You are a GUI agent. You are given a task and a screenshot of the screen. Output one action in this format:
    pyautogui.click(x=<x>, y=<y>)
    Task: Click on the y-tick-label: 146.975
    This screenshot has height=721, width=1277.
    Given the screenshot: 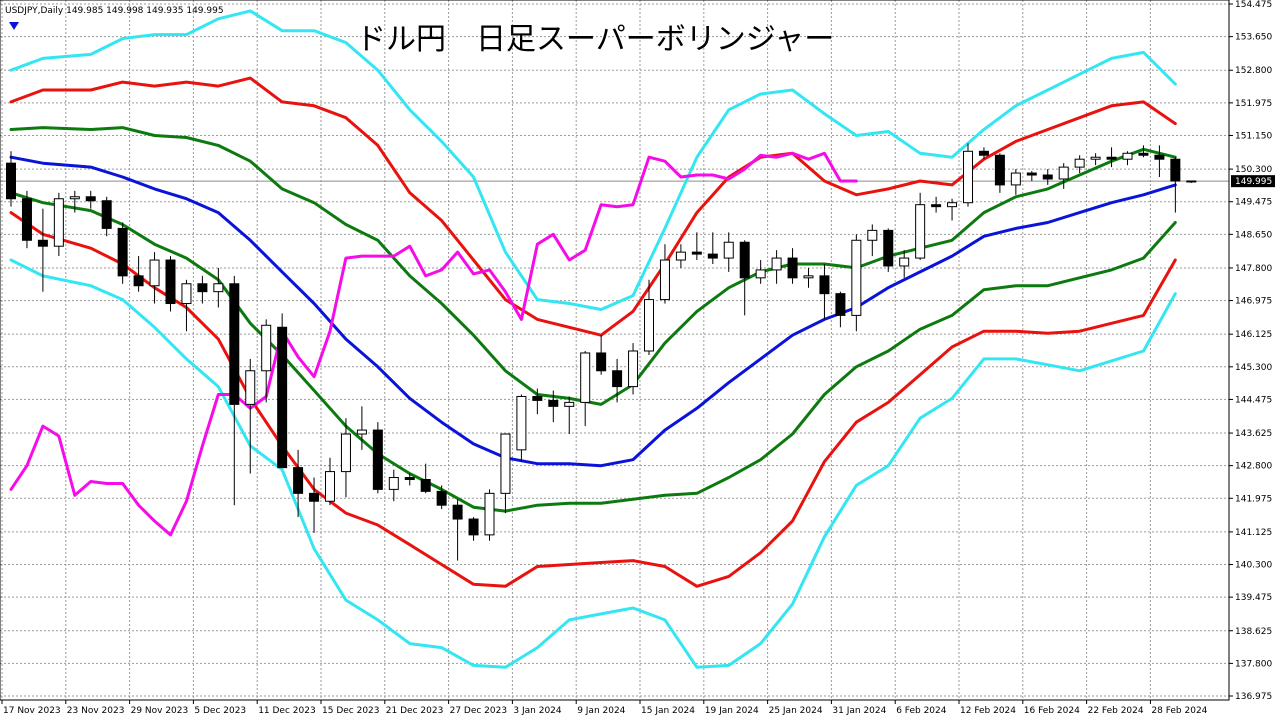 What is the action you would take?
    pyautogui.click(x=1253, y=302)
    